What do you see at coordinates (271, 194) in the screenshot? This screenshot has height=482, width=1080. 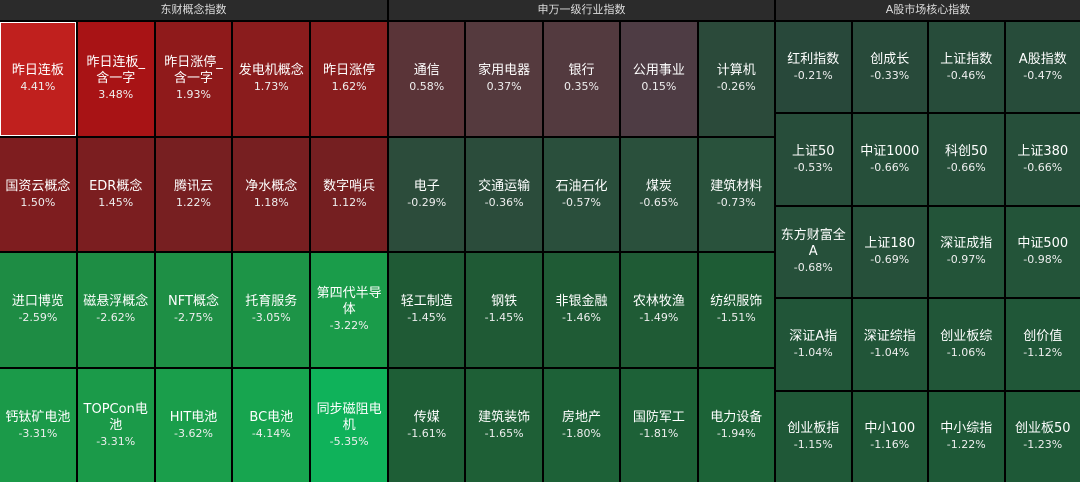 I see `tile: 净水概念 1.18%` at bounding box center [271, 194].